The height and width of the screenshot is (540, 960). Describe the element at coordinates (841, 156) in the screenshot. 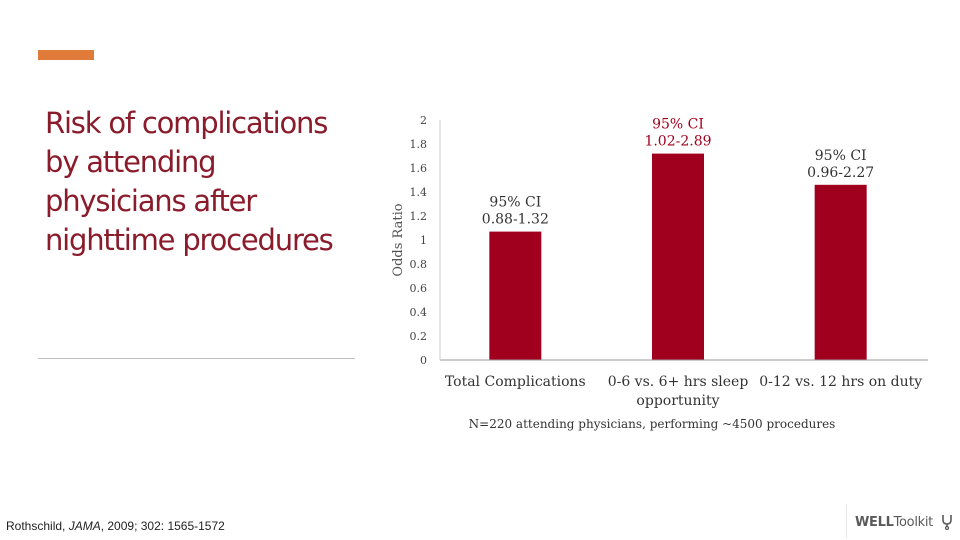

I see `bar-annotation-2-0: 95% CI` at that location.